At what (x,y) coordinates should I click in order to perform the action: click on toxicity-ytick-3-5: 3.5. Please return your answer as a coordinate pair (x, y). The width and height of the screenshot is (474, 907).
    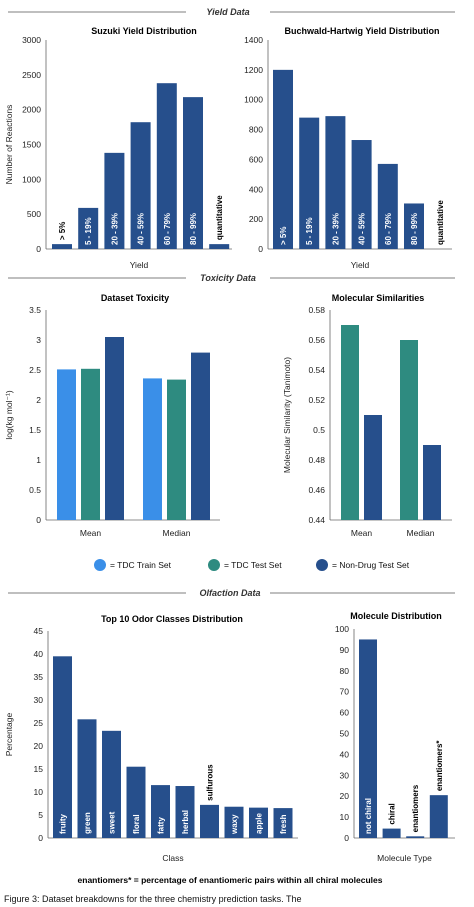
    Looking at the image, I should click on (35, 310).